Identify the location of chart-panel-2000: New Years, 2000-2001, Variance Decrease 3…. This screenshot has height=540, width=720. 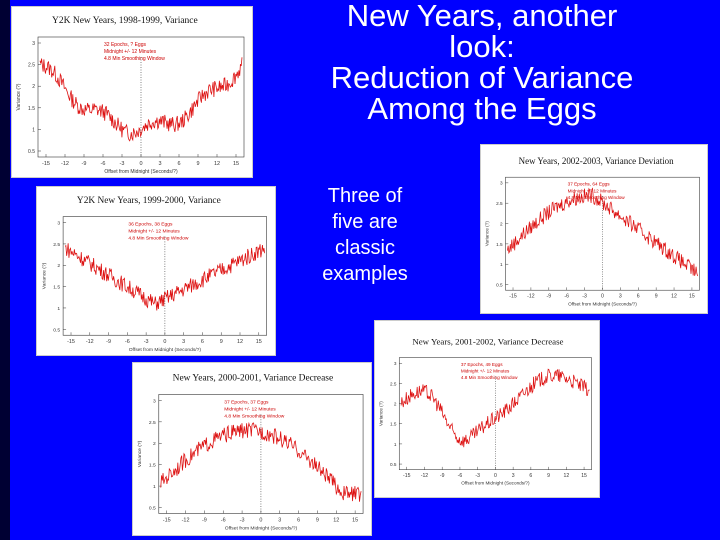
(252, 449).